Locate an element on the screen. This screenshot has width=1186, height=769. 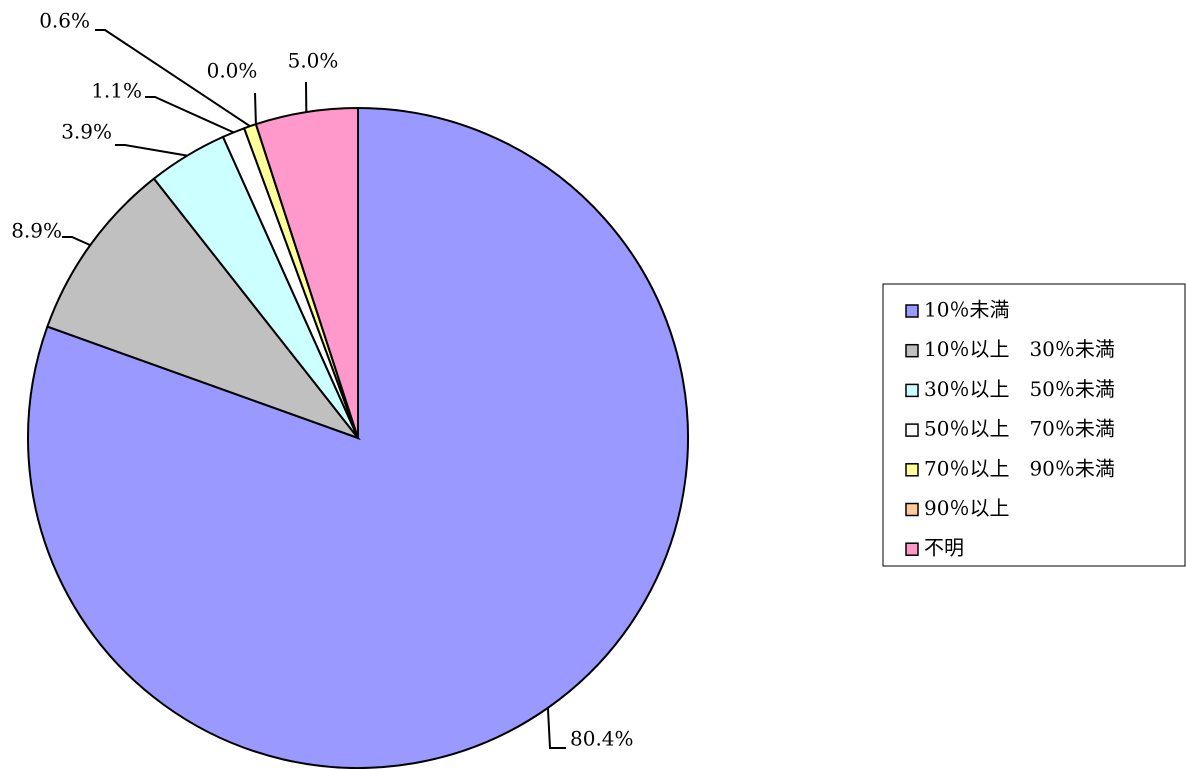
legend-label: 30％以上 50％未満 is located at coordinates (1019, 389).